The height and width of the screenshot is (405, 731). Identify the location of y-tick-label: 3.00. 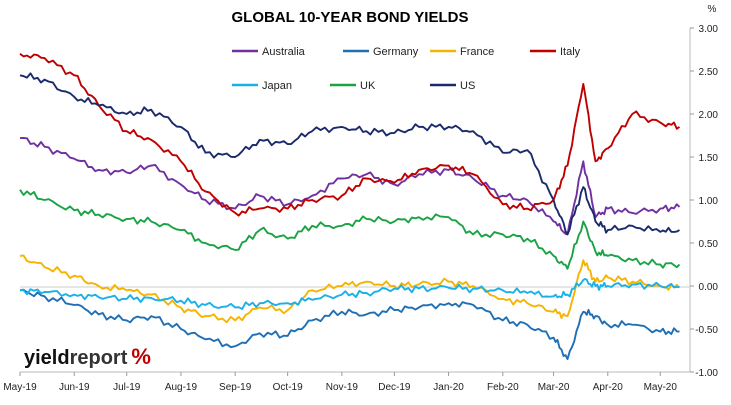
(709, 29).